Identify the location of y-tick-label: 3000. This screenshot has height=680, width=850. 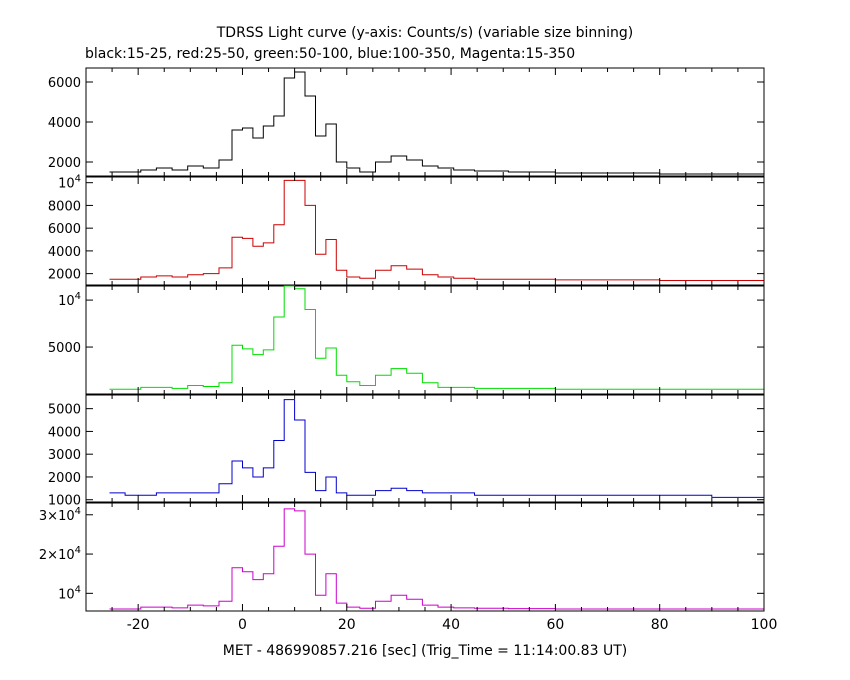
(64, 455).